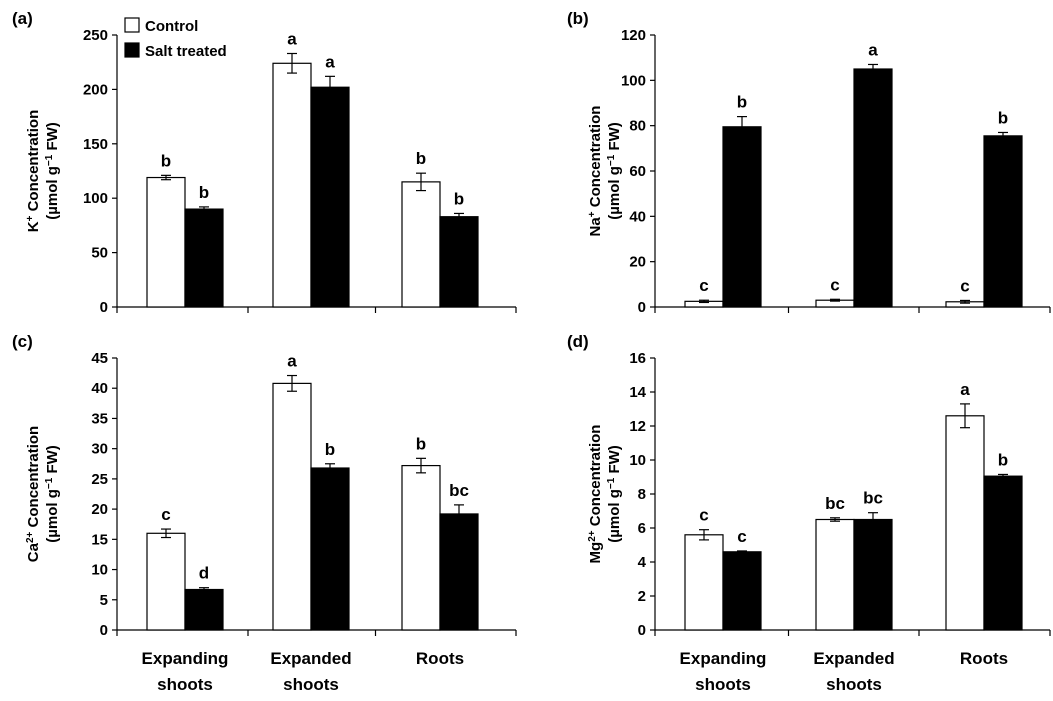 The width and height of the screenshot is (1053, 701). I want to click on y-tick-label: 200, so click(95, 89).